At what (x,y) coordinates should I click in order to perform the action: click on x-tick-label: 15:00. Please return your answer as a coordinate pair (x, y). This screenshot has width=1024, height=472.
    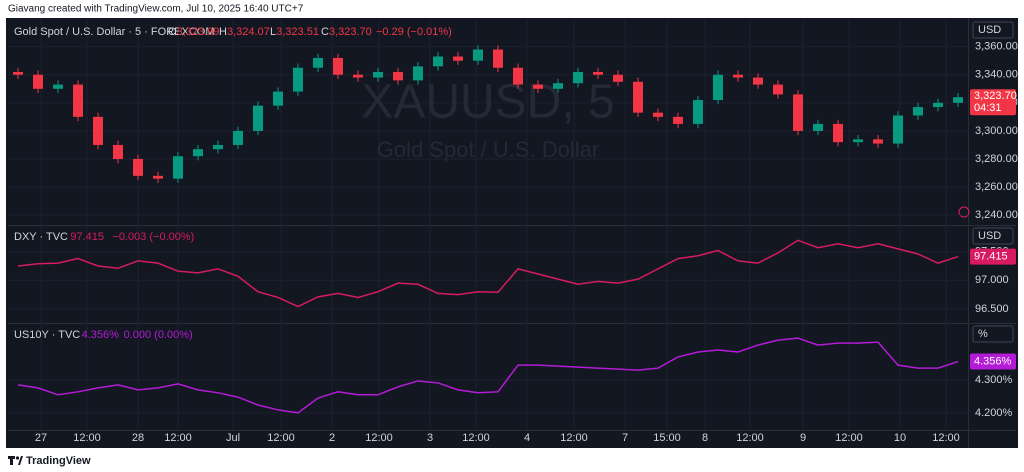
    Looking at the image, I should click on (667, 438).